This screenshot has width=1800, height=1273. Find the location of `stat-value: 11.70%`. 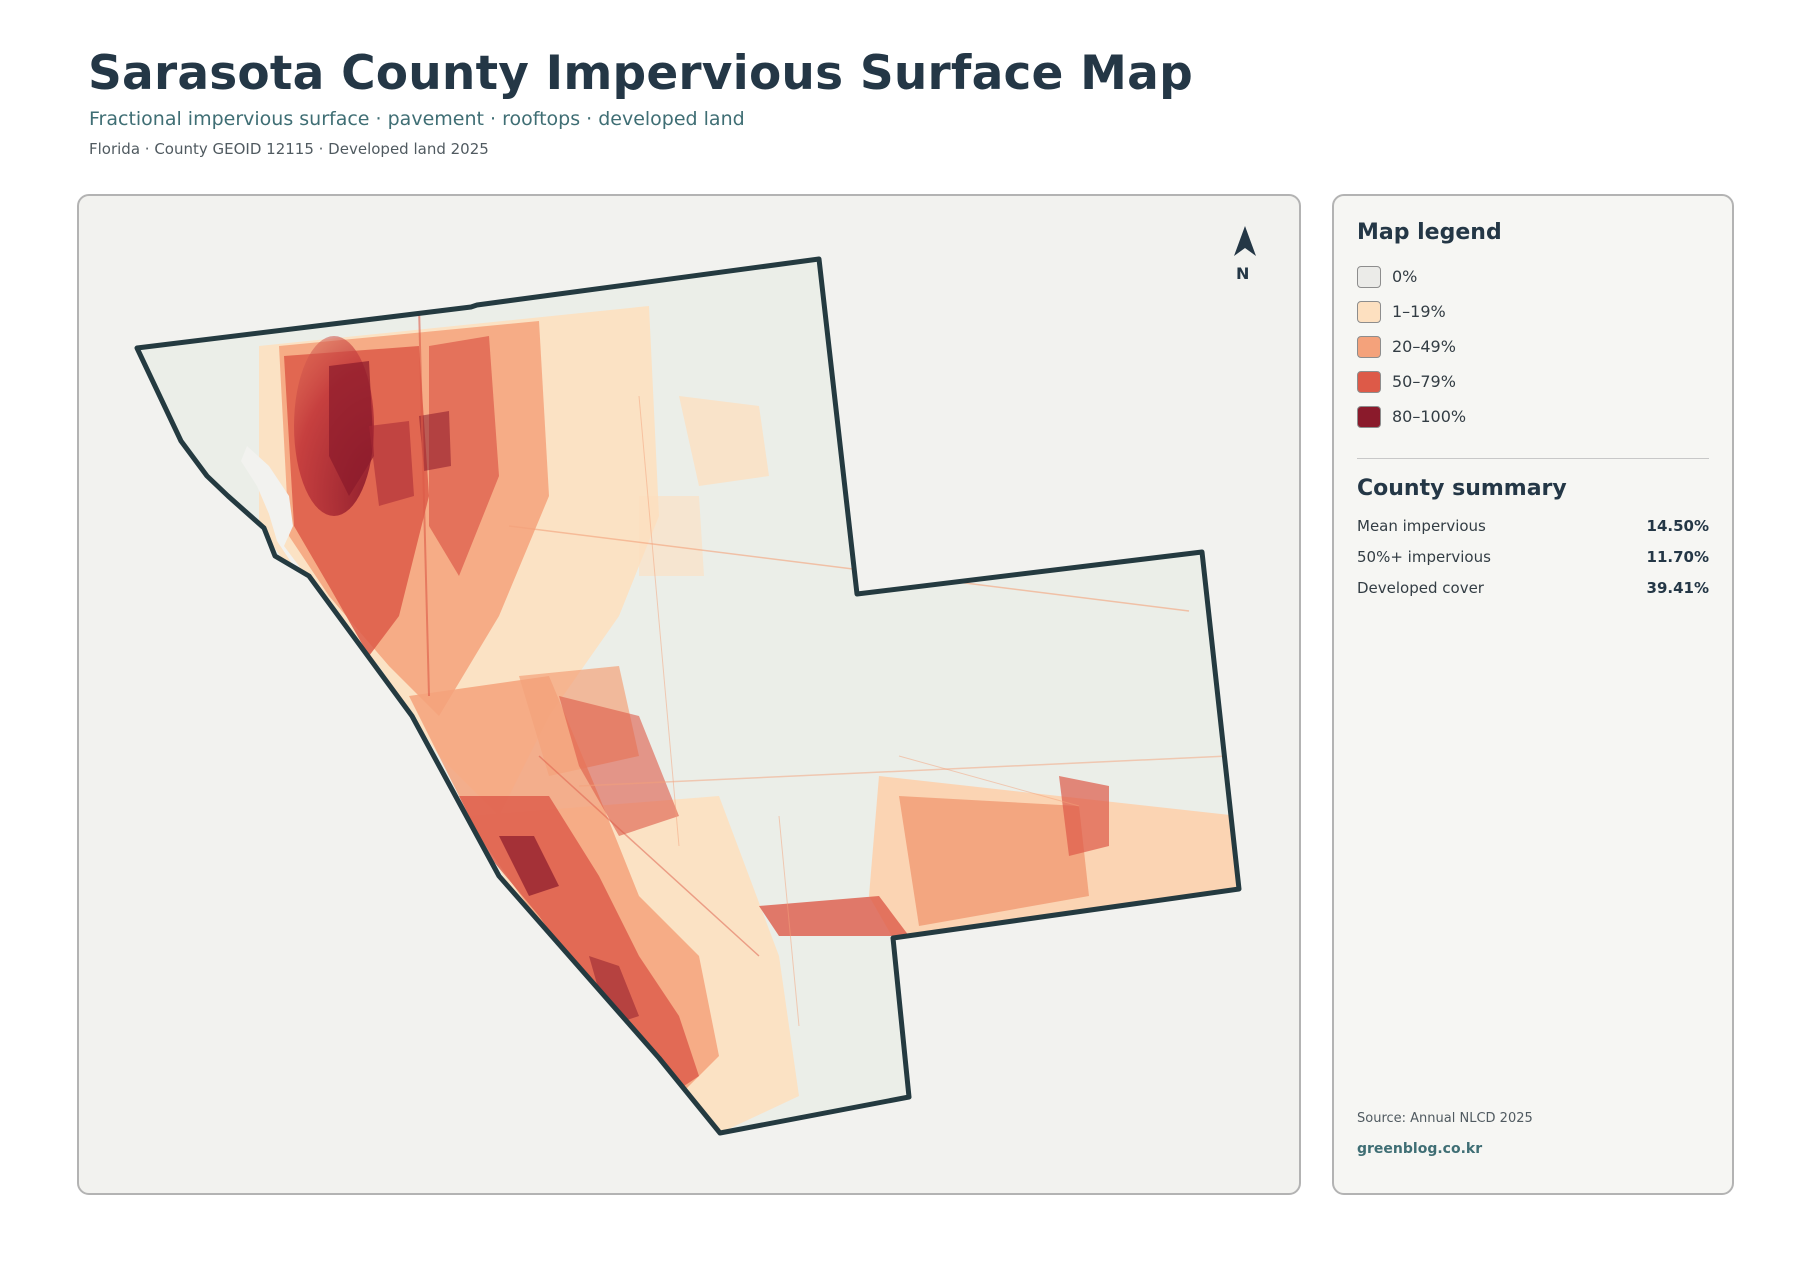

stat-value: 11.70% is located at coordinates (1677, 557).